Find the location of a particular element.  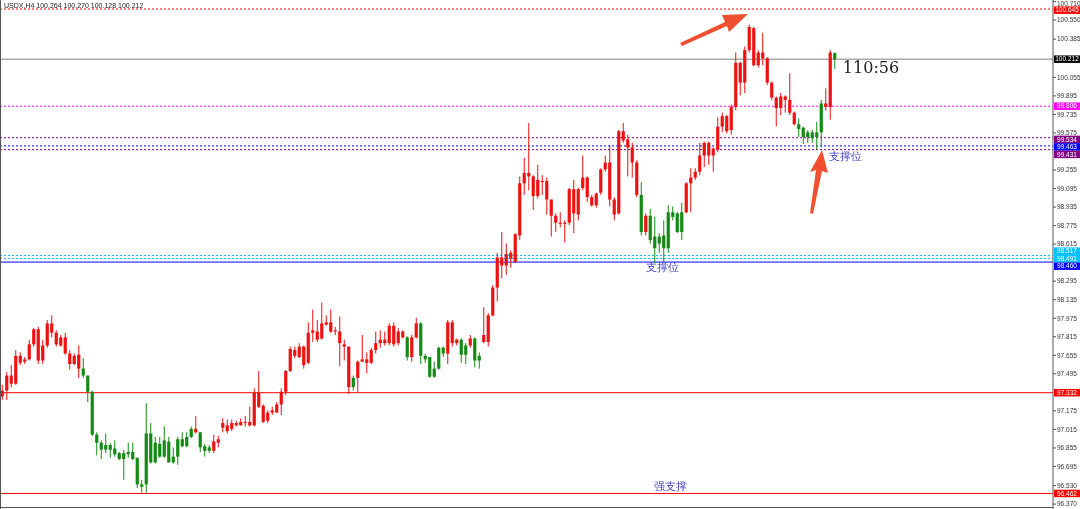

annotation: 110:56 is located at coordinates (871, 67).